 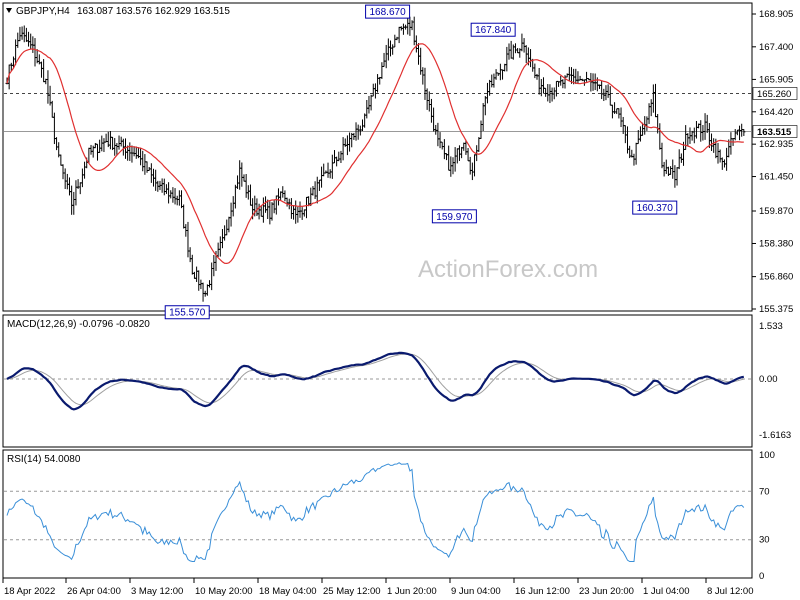 What do you see at coordinates (775, 435) in the screenshot?
I see `macd-tick-label: -1.6163` at bounding box center [775, 435].